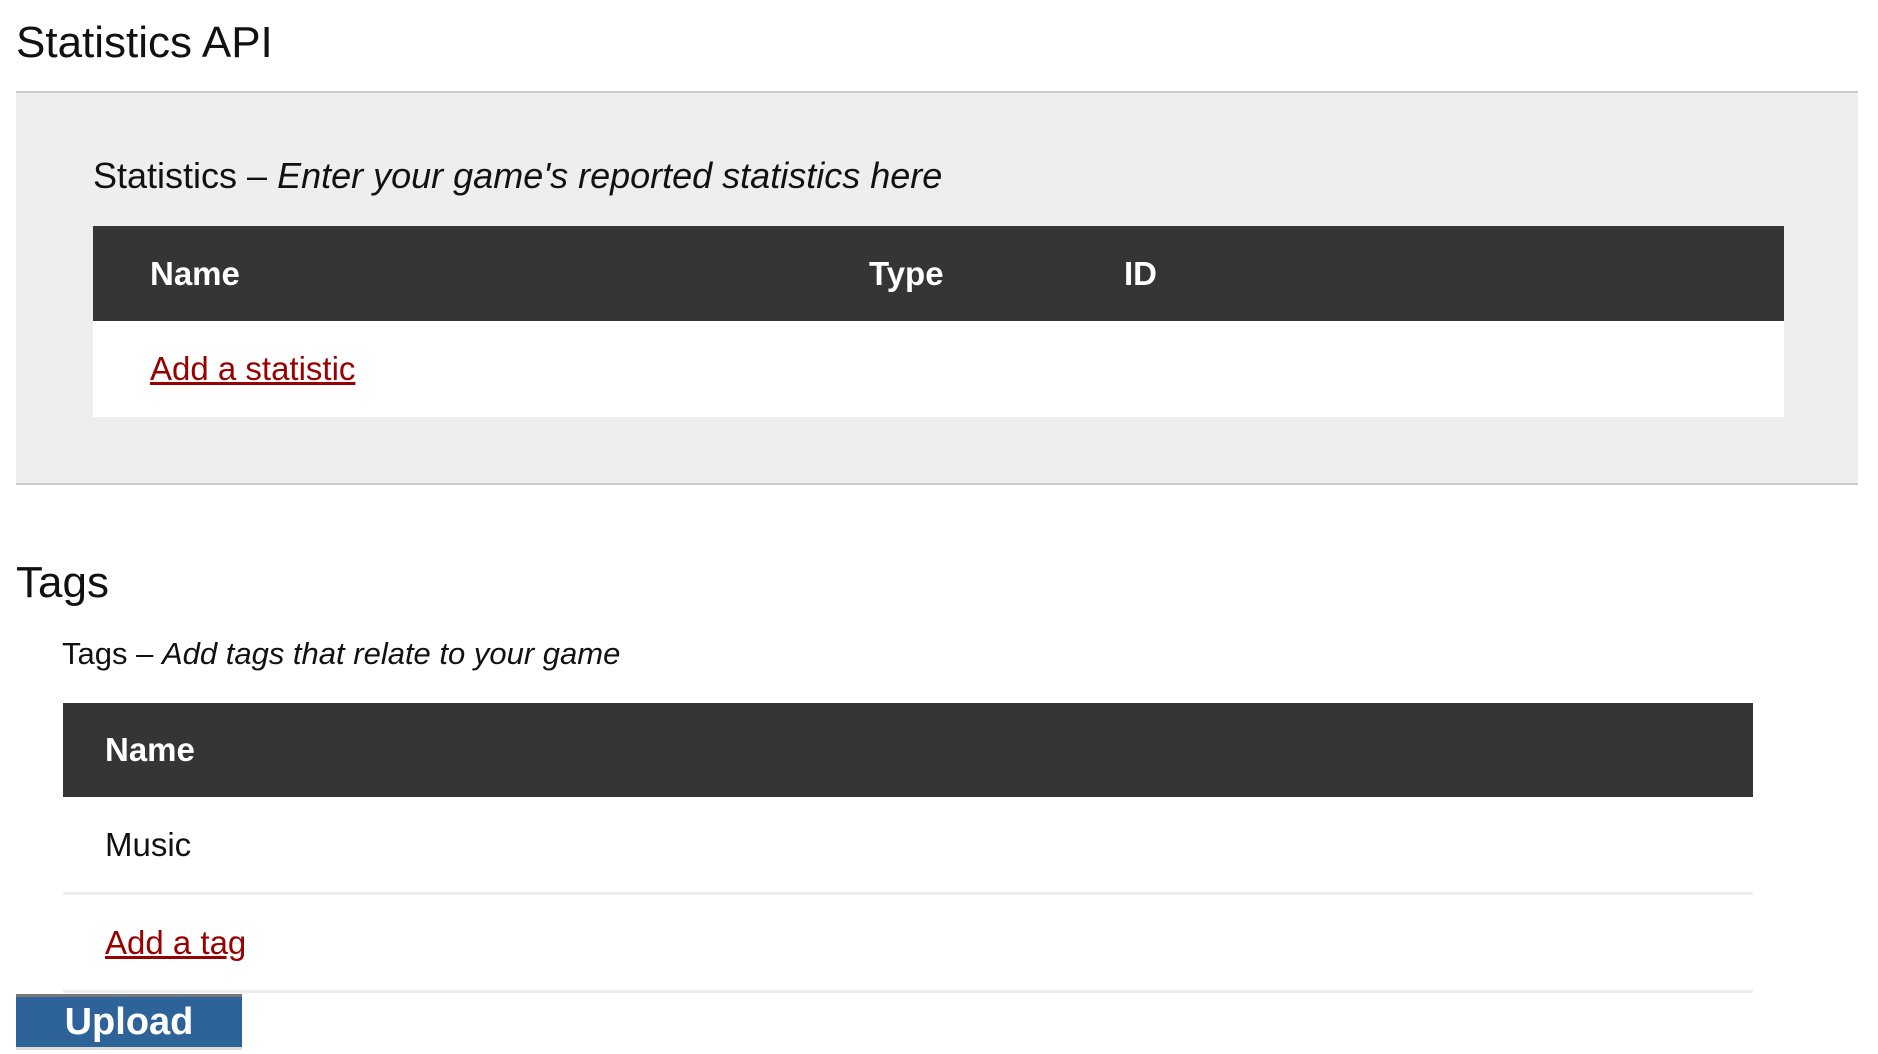  What do you see at coordinates (908, 750) in the screenshot?
I see `table-header: Name` at bounding box center [908, 750].